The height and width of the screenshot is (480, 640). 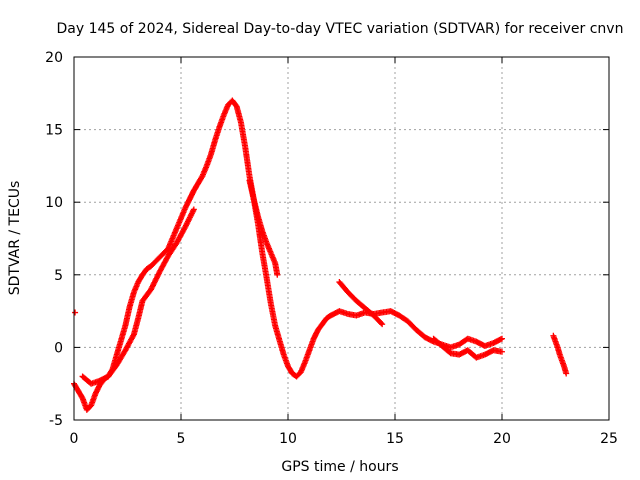 I want to click on x-tick-label: 20, so click(x=502, y=439).